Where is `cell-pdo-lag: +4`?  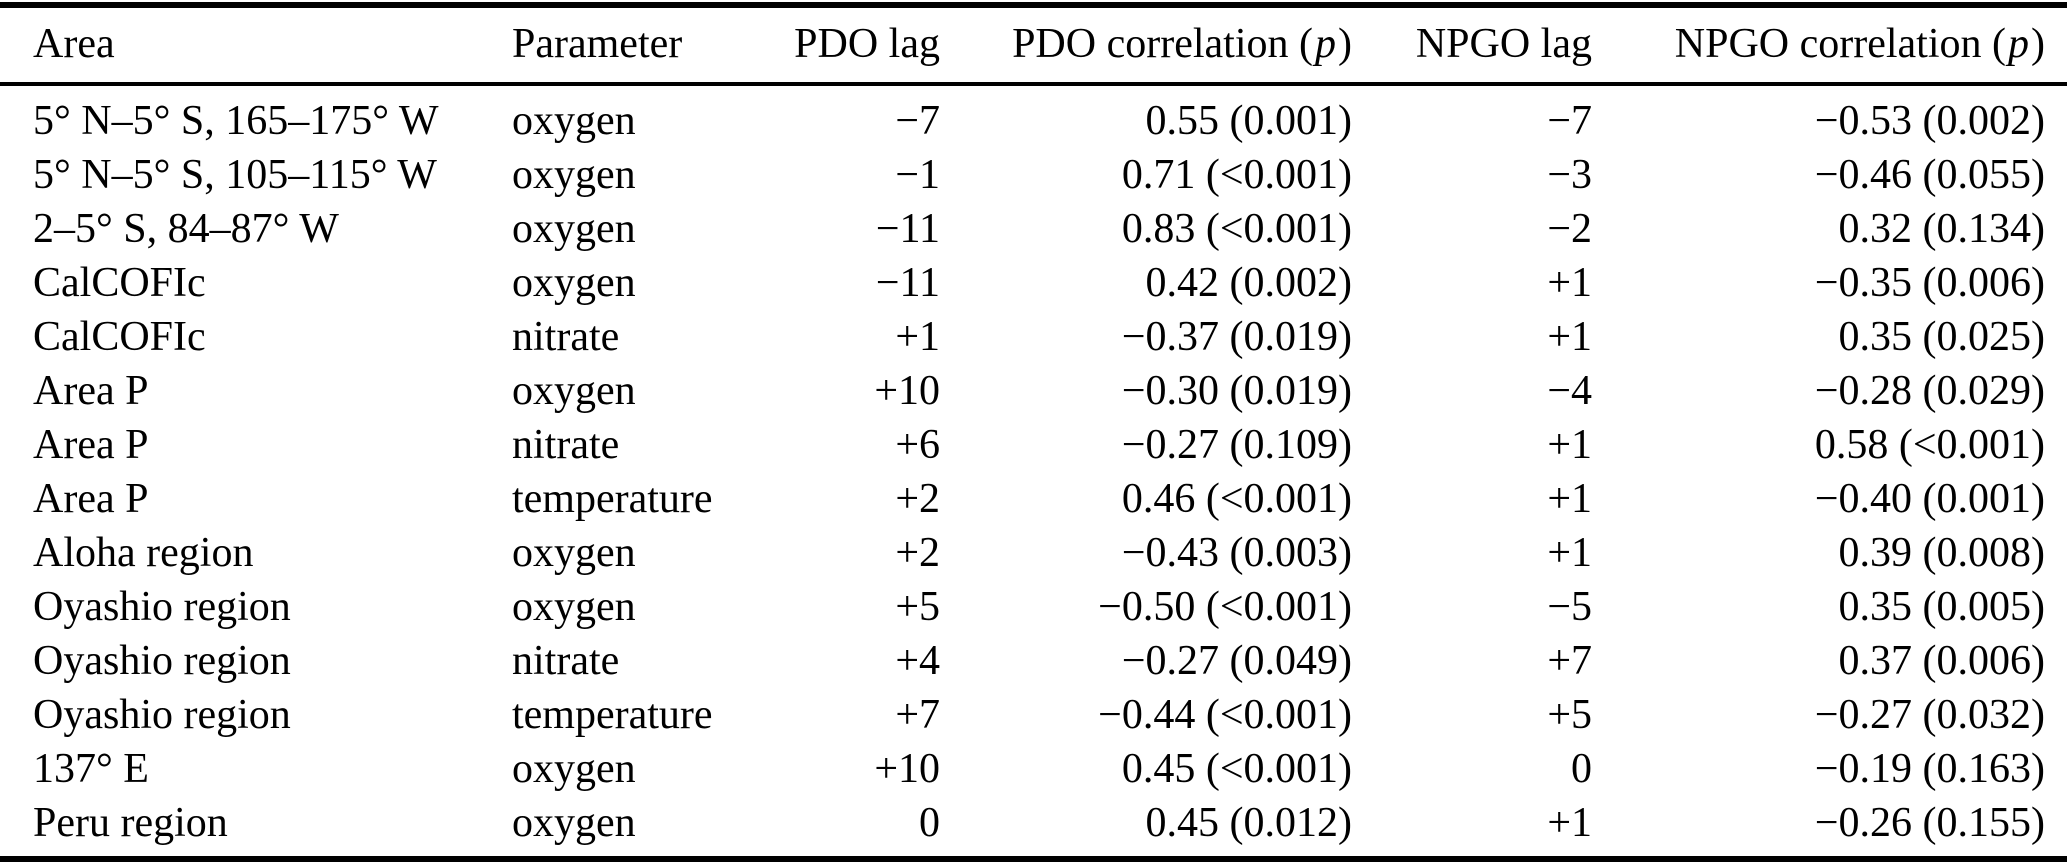 cell-pdo-lag: +4 is located at coordinates (917, 661).